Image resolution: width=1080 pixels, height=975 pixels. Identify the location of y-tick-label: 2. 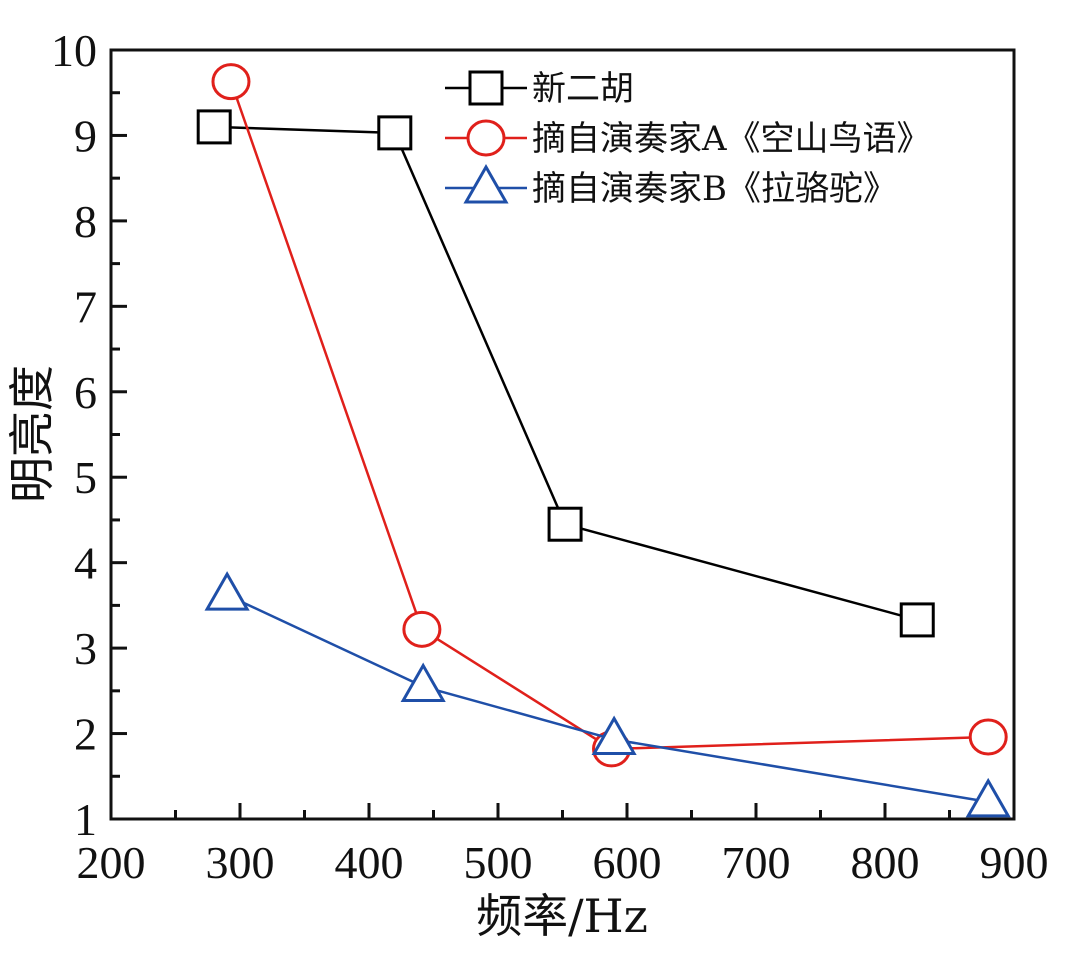
(85, 734).